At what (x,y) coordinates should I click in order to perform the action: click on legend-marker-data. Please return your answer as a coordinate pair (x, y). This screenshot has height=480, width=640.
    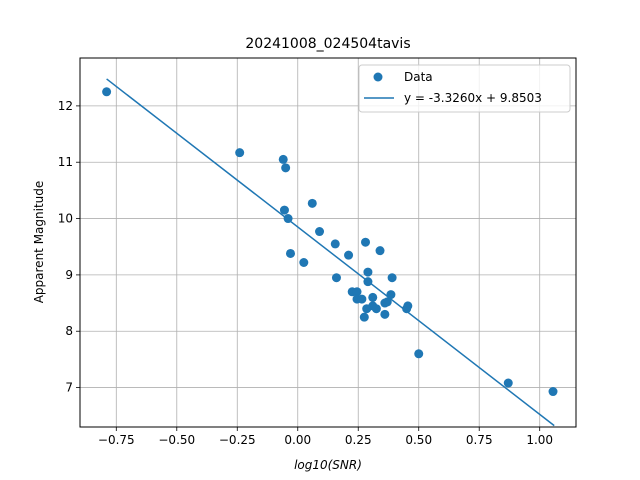
    Looking at the image, I should click on (378, 77).